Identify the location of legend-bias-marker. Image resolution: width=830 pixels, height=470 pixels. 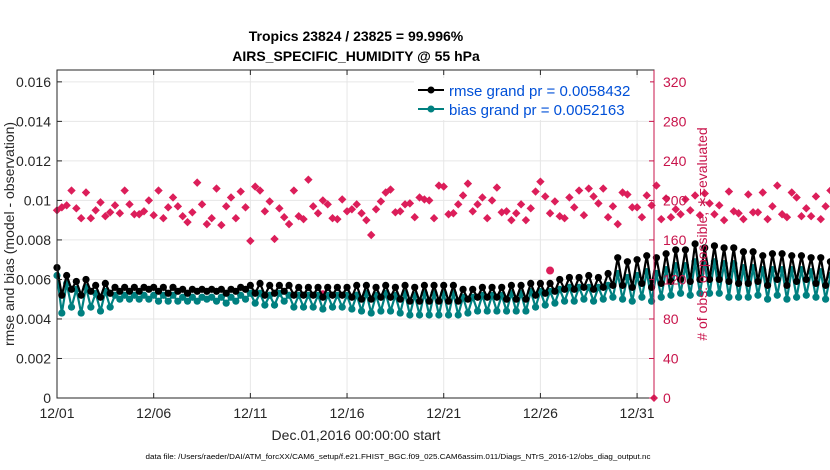
(431, 109).